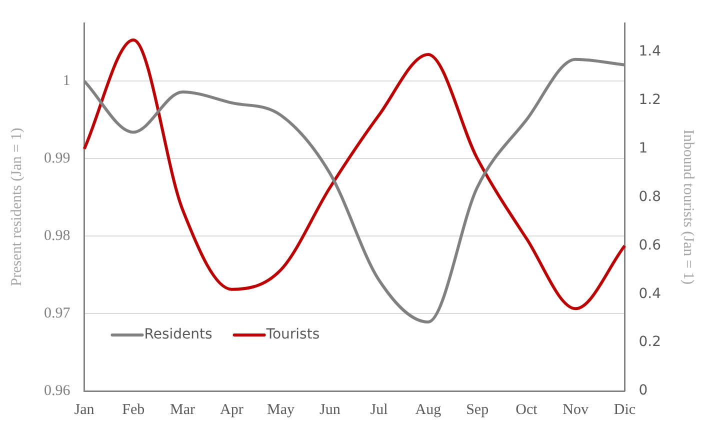  I want to click on y-tick-label: 1, so click(66, 81).